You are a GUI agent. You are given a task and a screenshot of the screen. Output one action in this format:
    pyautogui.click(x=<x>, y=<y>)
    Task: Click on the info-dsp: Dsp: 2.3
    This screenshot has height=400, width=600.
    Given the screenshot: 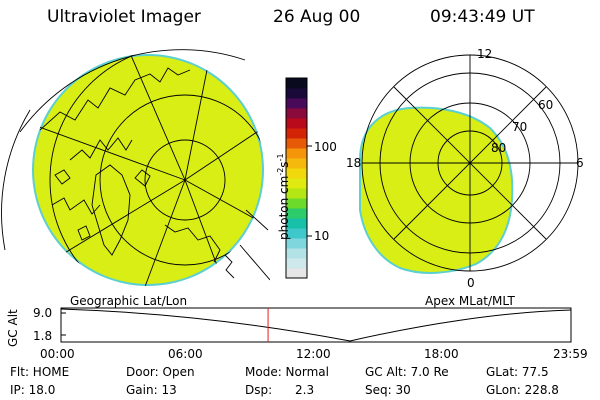 What is the action you would take?
    pyautogui.click(x=280, y=390)
    